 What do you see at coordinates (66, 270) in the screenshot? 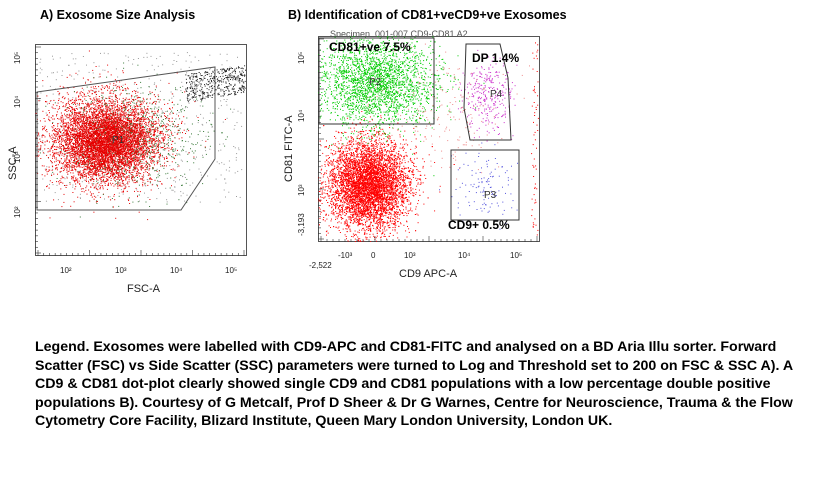
I see `panel-a-xtick-0: 10²` at bounding box center [66, 270].